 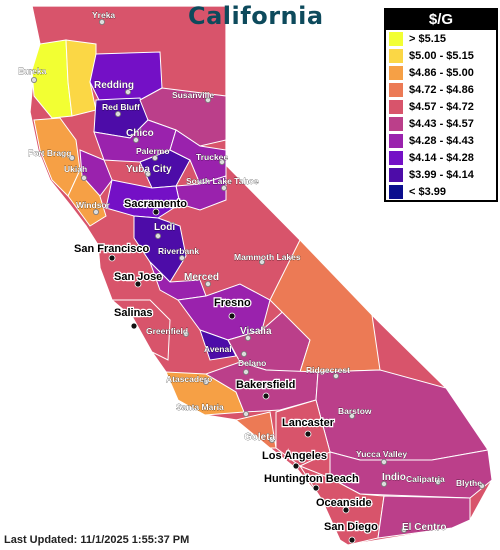 I want to click on legend-label: < $3.99, so click(x=428, y=191).